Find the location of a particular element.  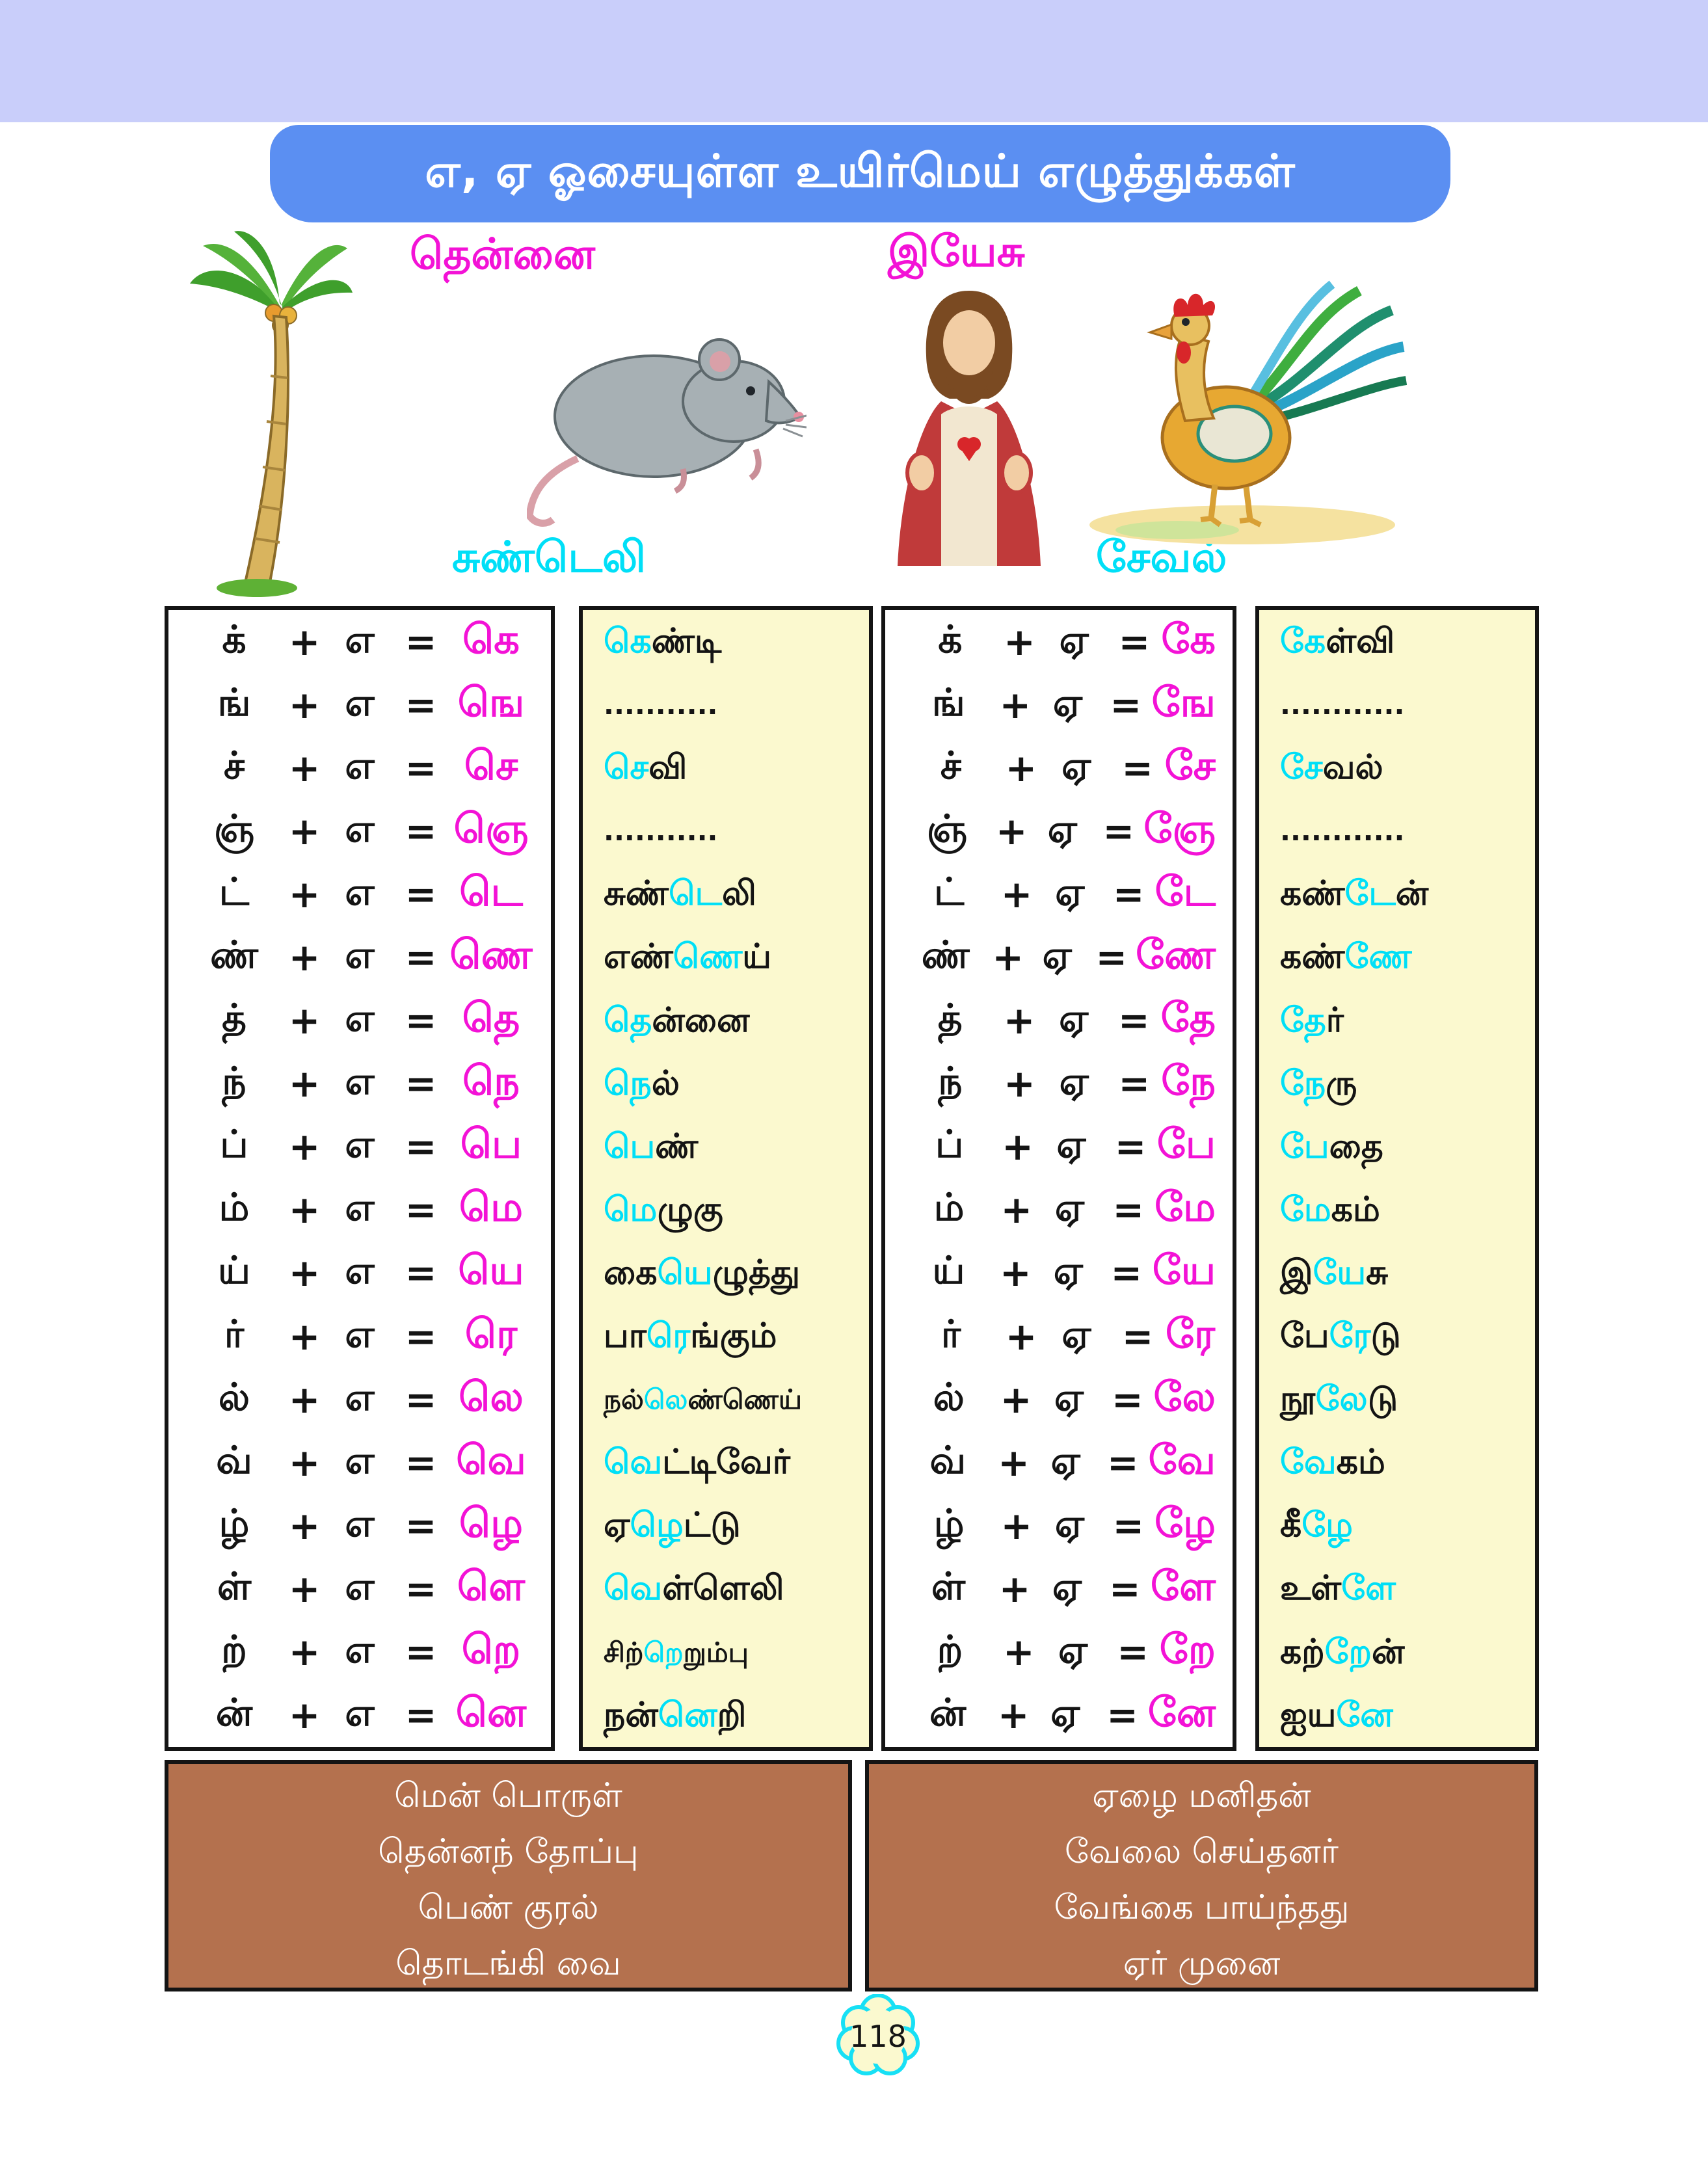

equation-row: ல் + ஏ = லே is located at coordinates (1059, 1399).